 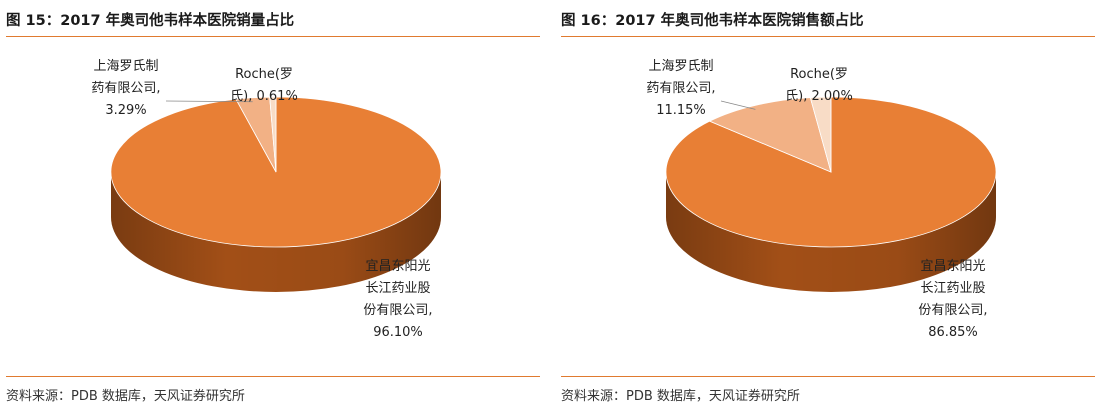 What do you see at coordinates (264, 96) in the screenshot?
I see `slice-label-line: 氏), 0.61%` at bounding box center [264, 96].